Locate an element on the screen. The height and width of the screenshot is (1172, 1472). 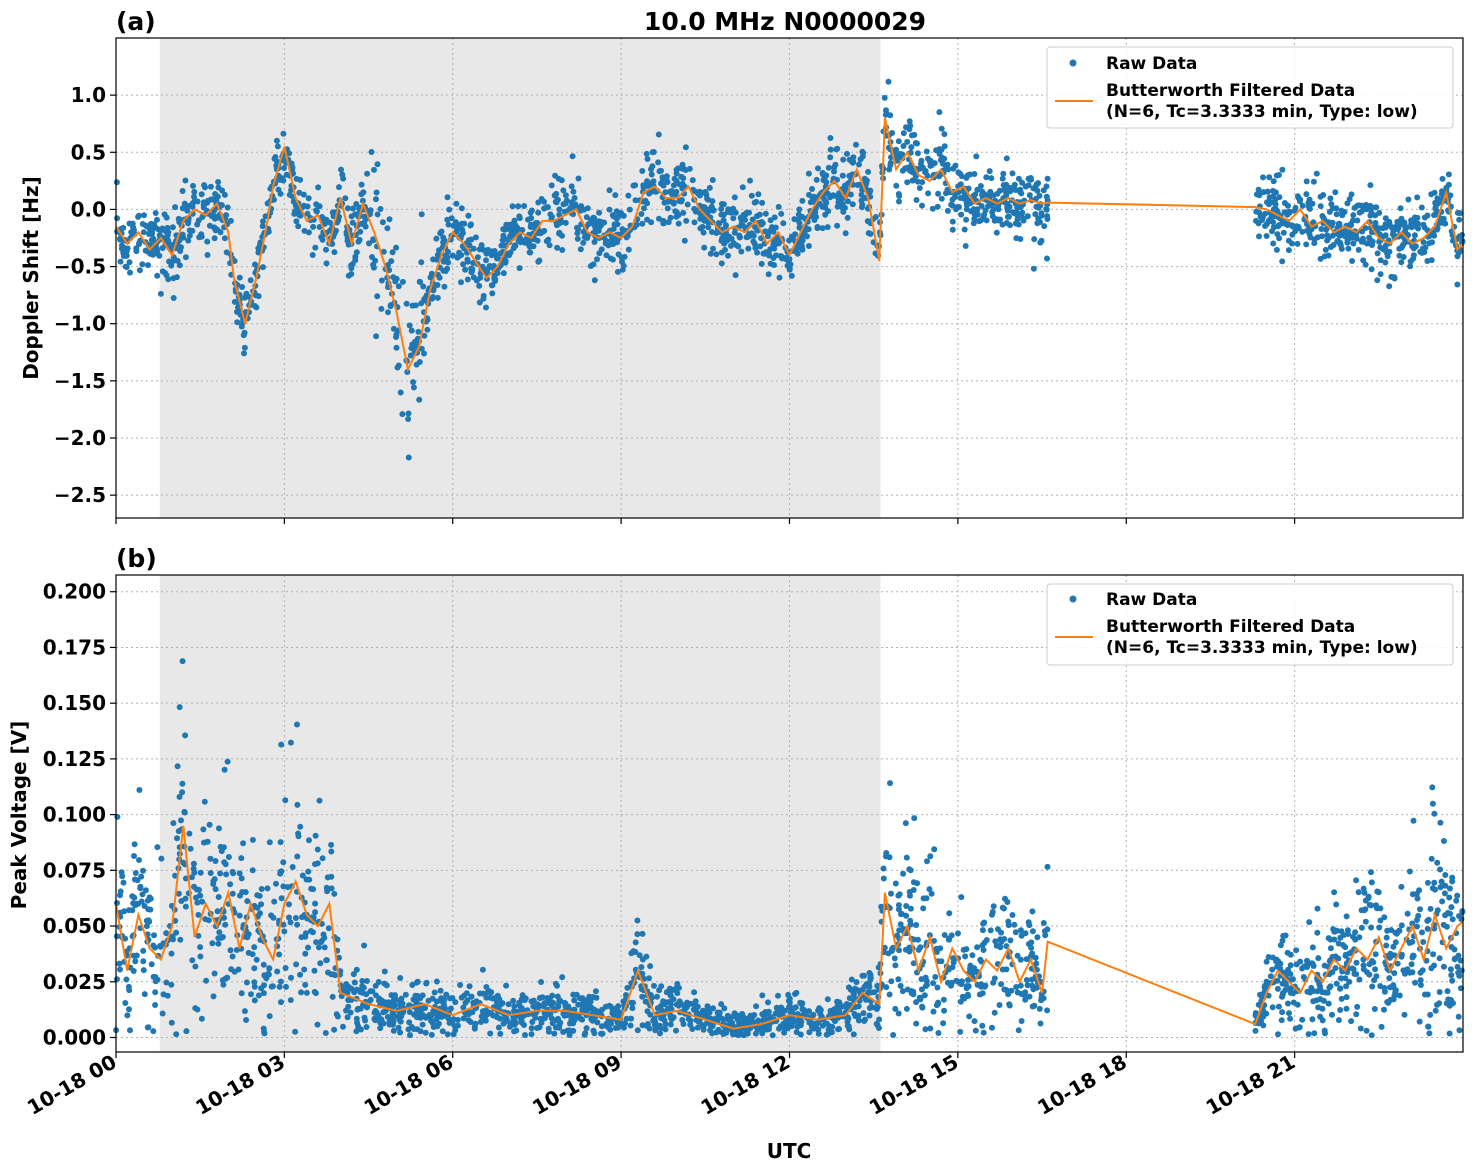
legend-filtered-label-a: Butterworth Filtered Data is located at coordinates (1230, 91).